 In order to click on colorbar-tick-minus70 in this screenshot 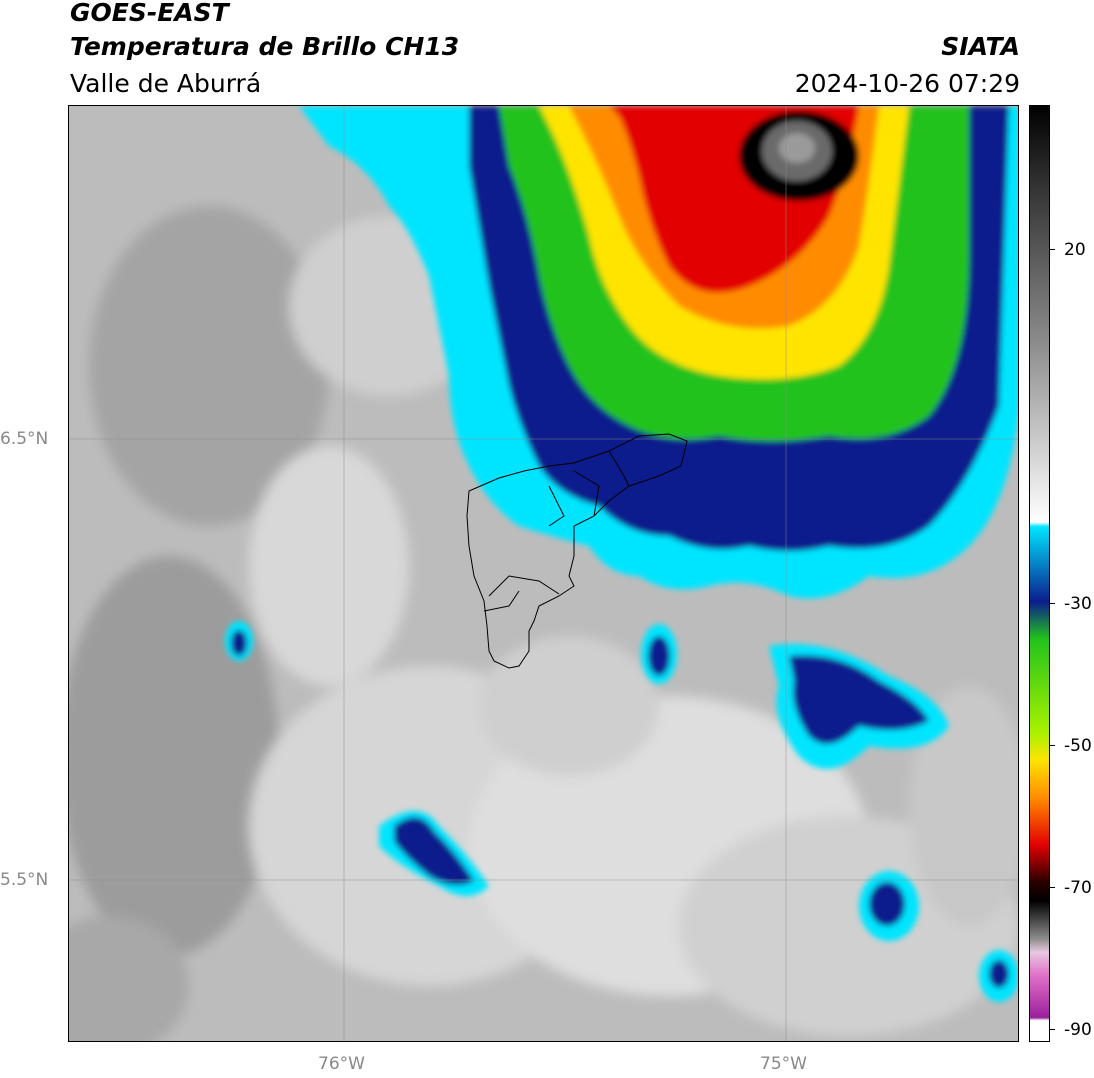, I will do `click(1052, 887)`.